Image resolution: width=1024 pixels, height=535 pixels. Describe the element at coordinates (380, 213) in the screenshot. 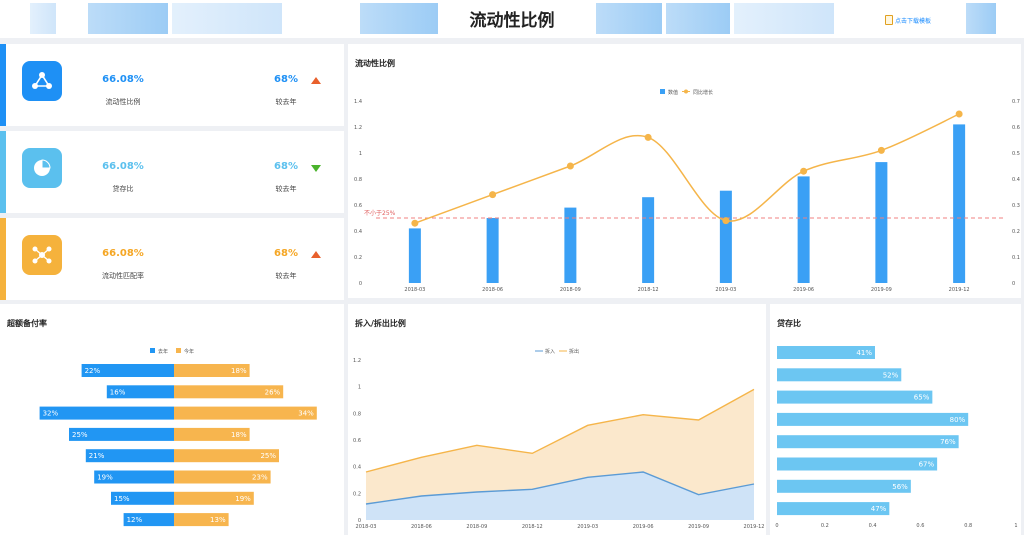

I see `reference-line-label: 不小于25%` at that location.